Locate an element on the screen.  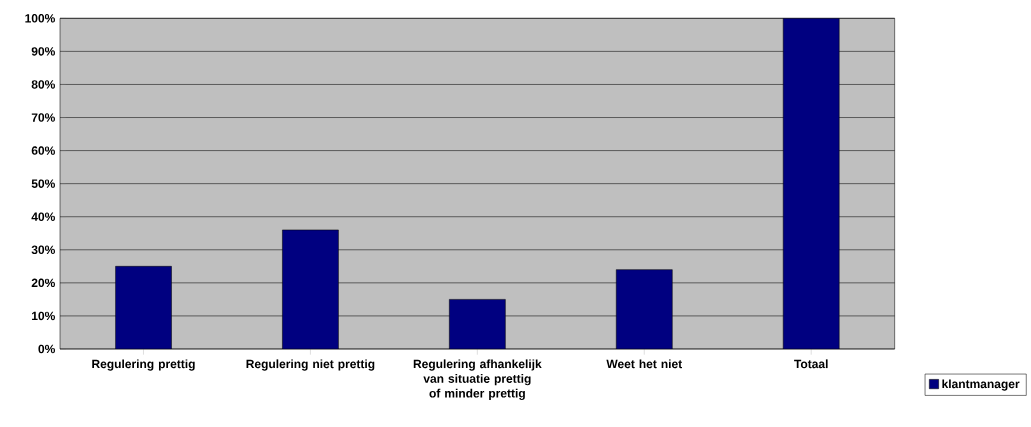
y-tick-label: 20% is located at coordinates (43, 283).